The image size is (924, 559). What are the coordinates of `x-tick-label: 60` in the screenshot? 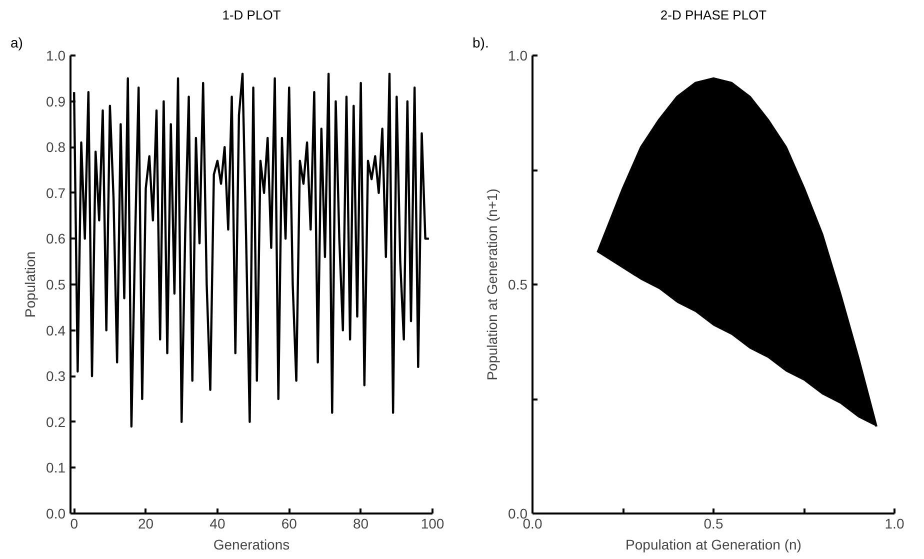 It's located at (289, 524).